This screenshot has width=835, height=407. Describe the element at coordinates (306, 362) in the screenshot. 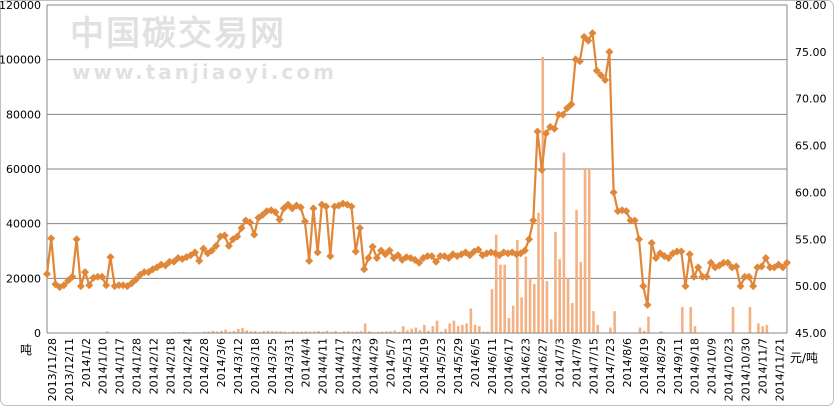

I see `x-axis-tick-label: 2014/4/4` at that location.